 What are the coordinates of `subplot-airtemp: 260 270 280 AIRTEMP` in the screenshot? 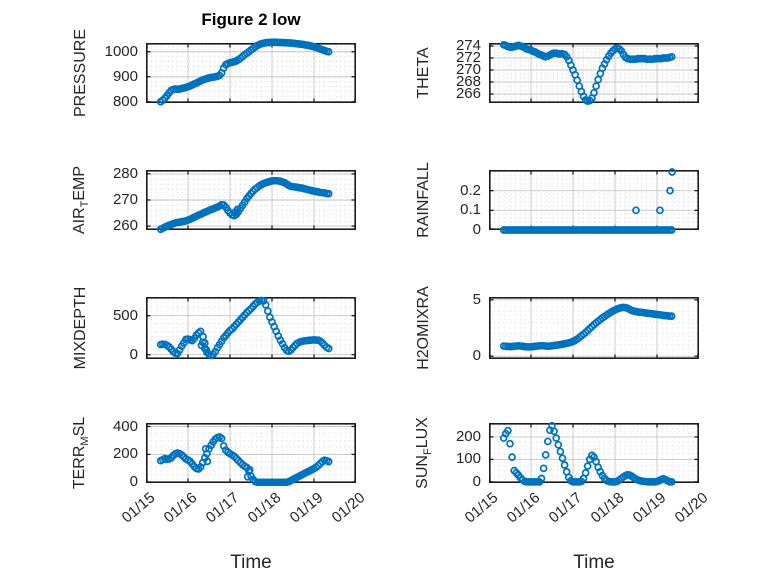 It's located at (213, 199).